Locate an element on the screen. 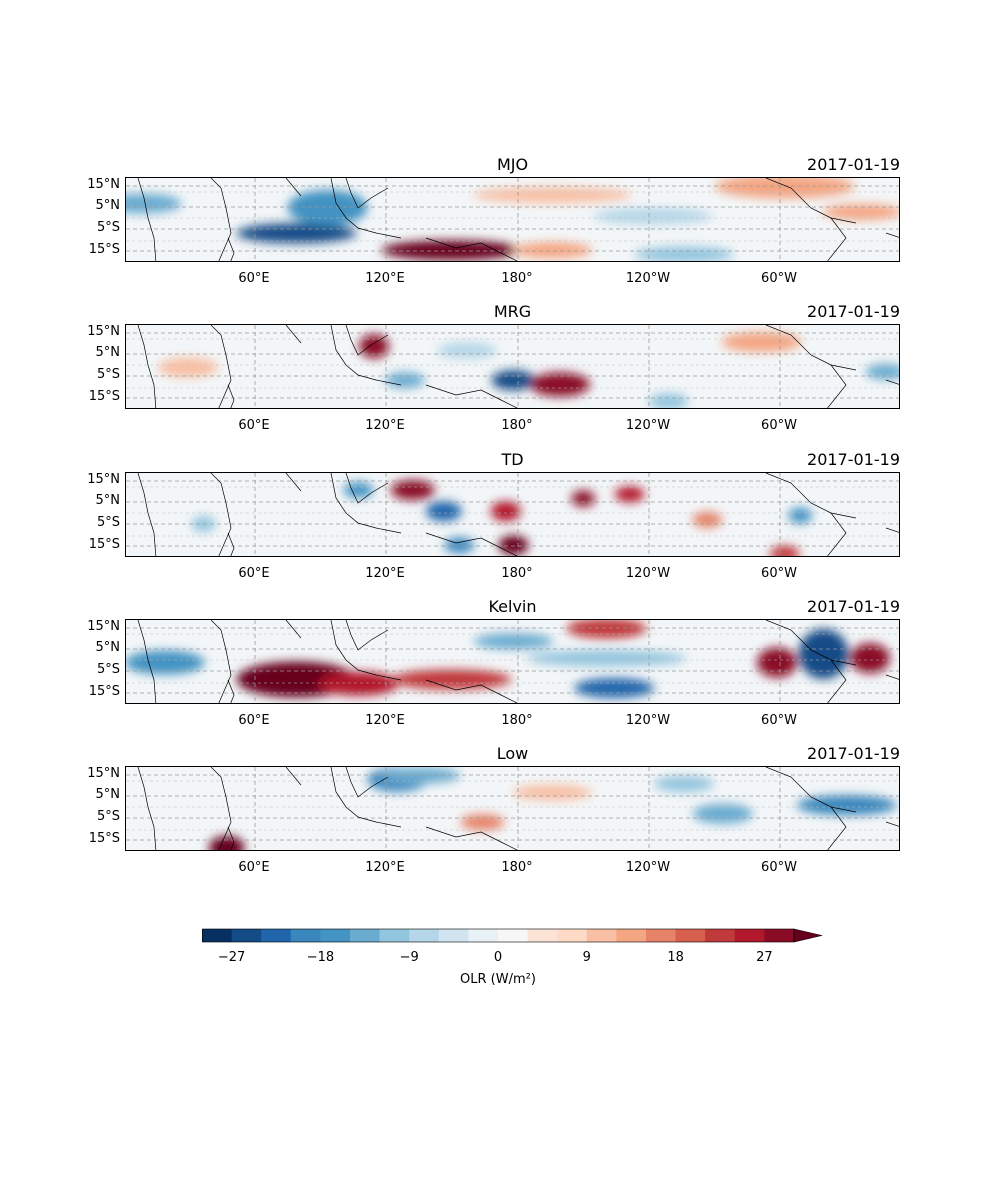 The height and width of the screenshot is (1200, 1000). colorbar-tick-label: 18 is located at coordinates (675, 957).